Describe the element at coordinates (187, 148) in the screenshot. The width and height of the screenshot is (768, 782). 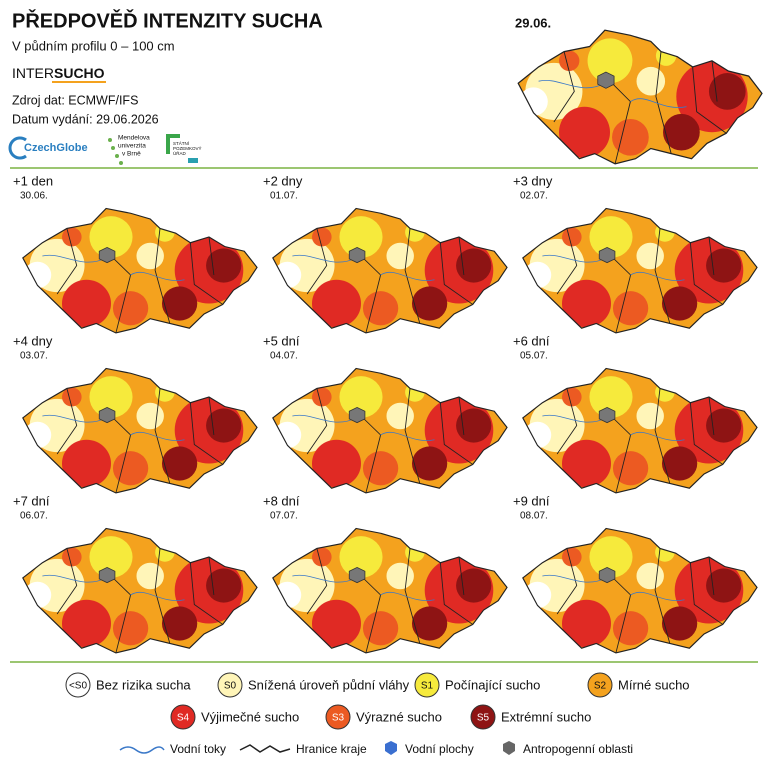
I see `logo-spu-2: POZEMKOVÝ` at that location.